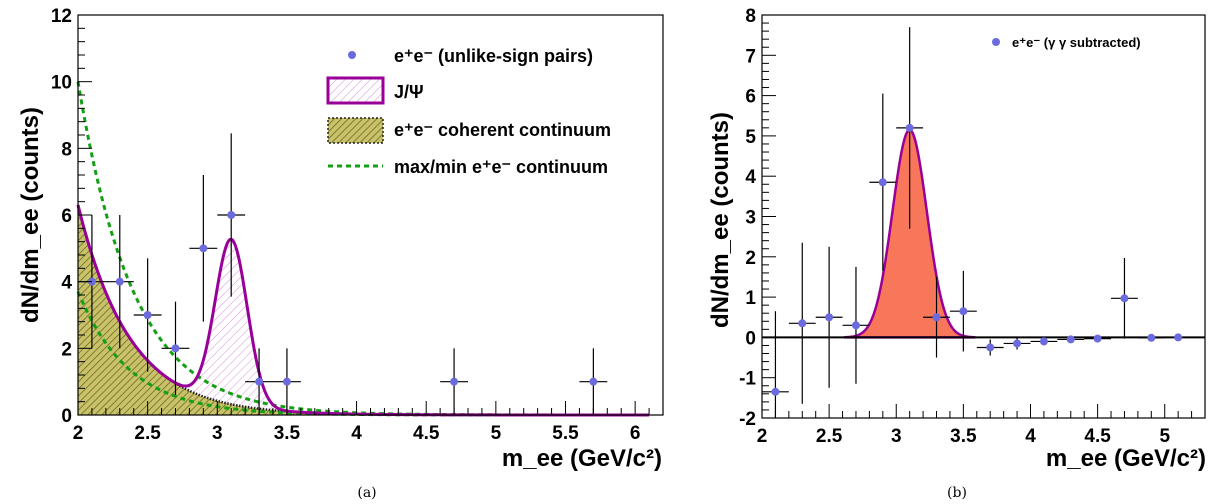 The width and height of the screenshot is (1221, 504). Describe the element at coordinates (635, 433) in the screenshot. I see `panel-a-x-tick-label: 6` at that location.